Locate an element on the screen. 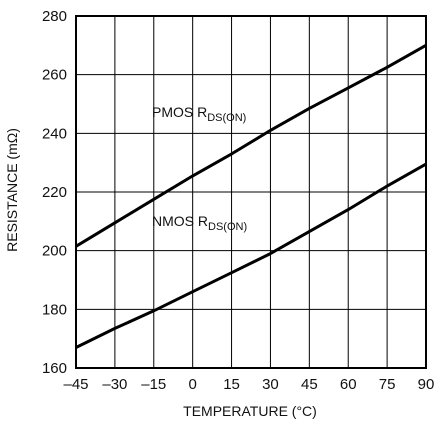 The width and height of the screenshot is (438, 421). x-tick-label: –15 is located at coordinates (153, 384).